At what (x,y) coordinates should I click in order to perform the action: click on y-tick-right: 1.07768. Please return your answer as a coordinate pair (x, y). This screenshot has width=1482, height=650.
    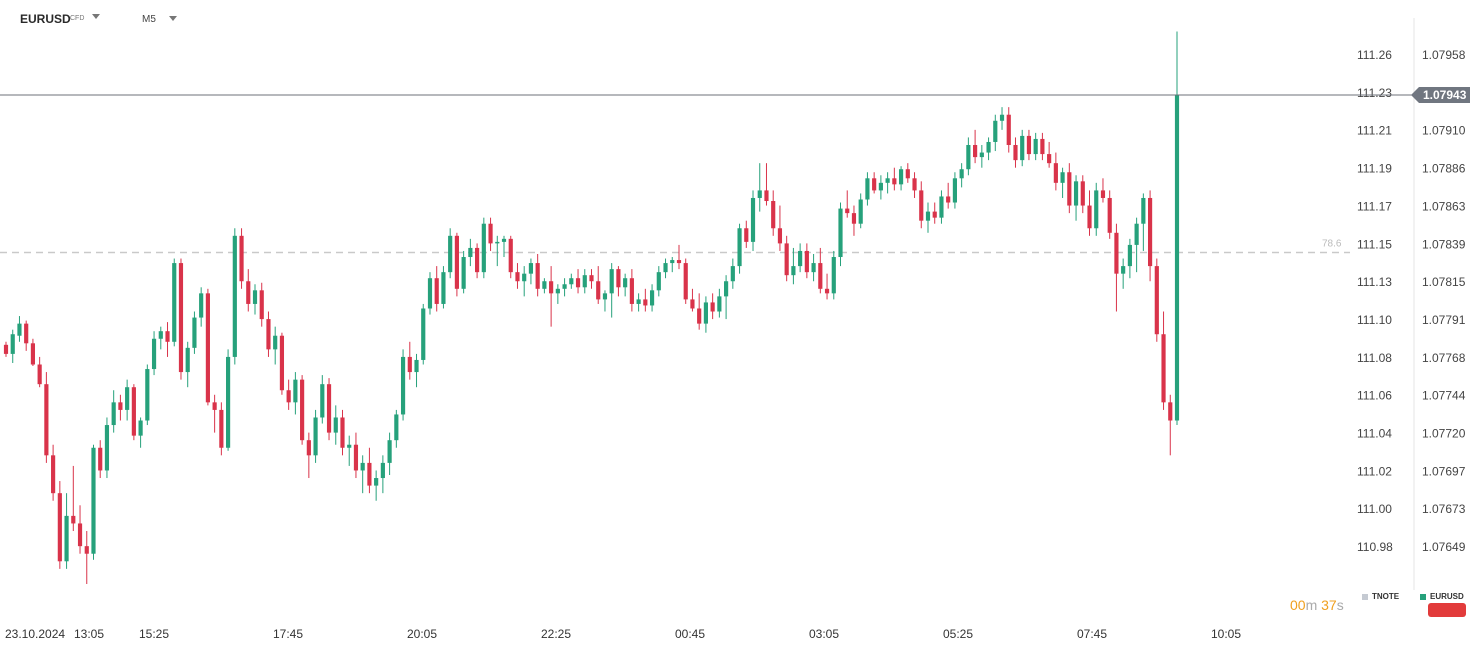
    Looking at the image, I should click on (1444, 358).